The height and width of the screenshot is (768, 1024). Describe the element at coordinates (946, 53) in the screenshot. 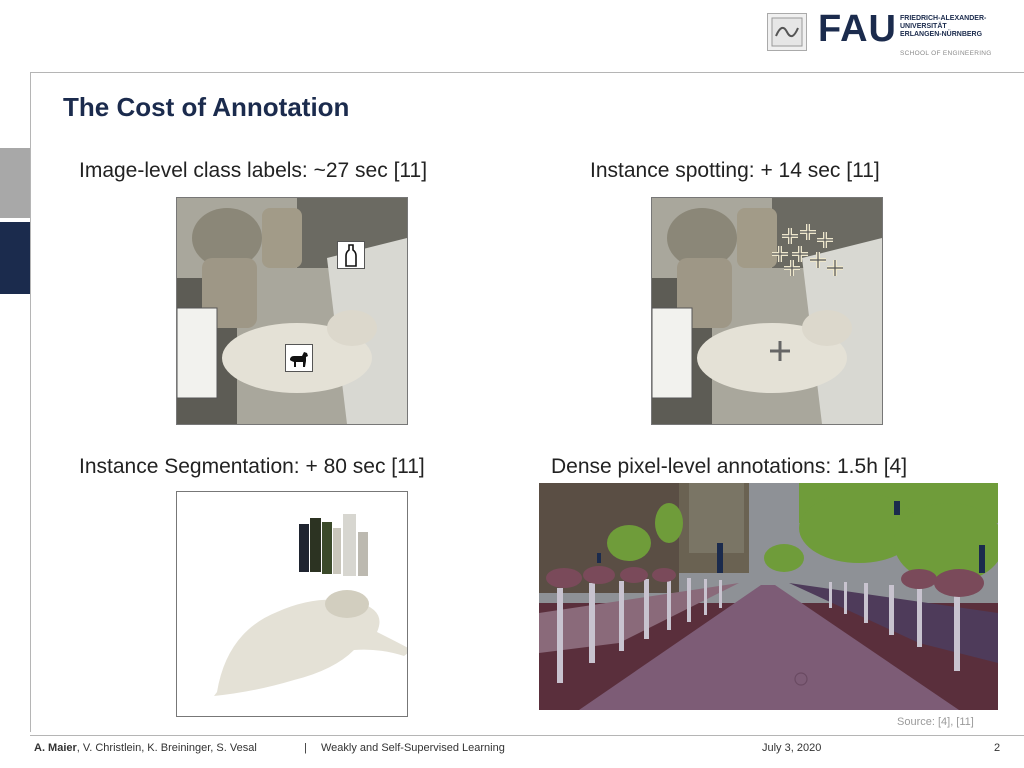

I see `school-name: SCHOOL OF ENGINEERING` at that location.